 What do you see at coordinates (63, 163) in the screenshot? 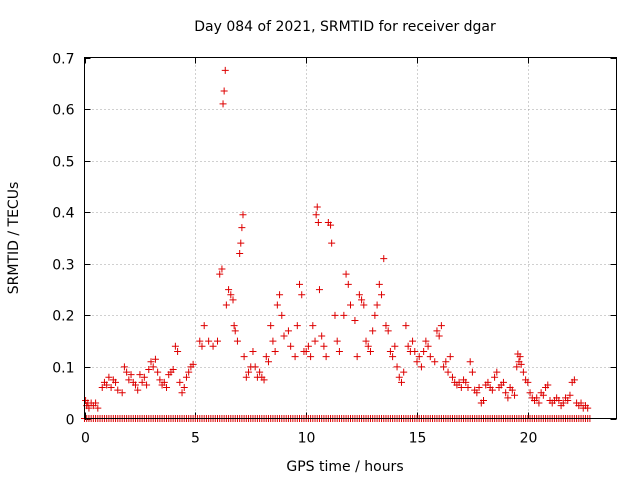
I see `y-tick-label: 0.5` at bounding box center [63, 163].